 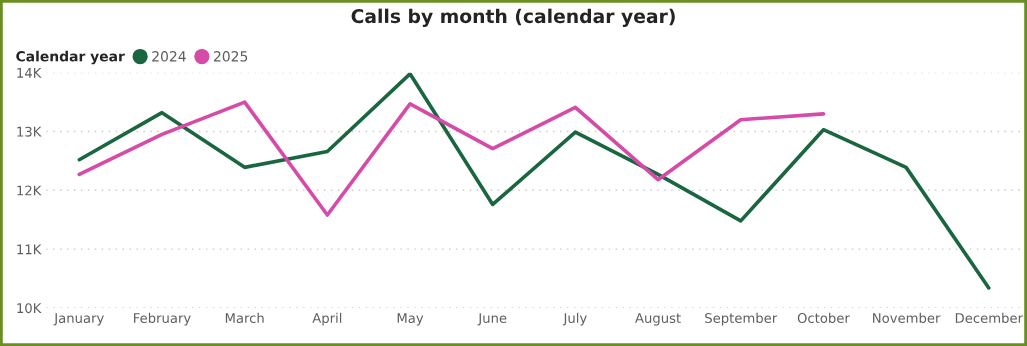 I want to click on x-tick-label: September, so click(x=741, y=319).